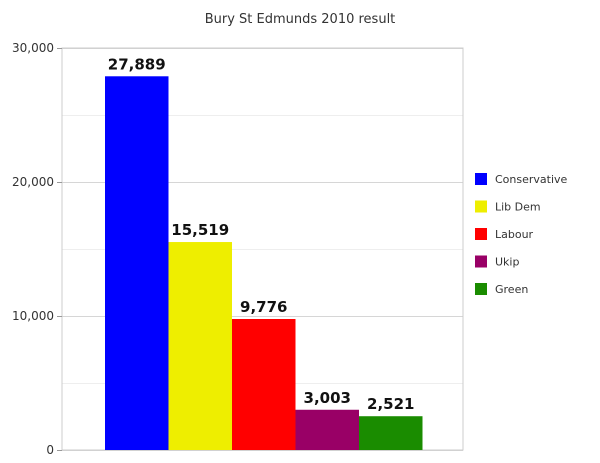 Image resolution: width=600 pixels, height=463 pixels. I want to click on legend-label: Lib Dem, so click(518, 207).